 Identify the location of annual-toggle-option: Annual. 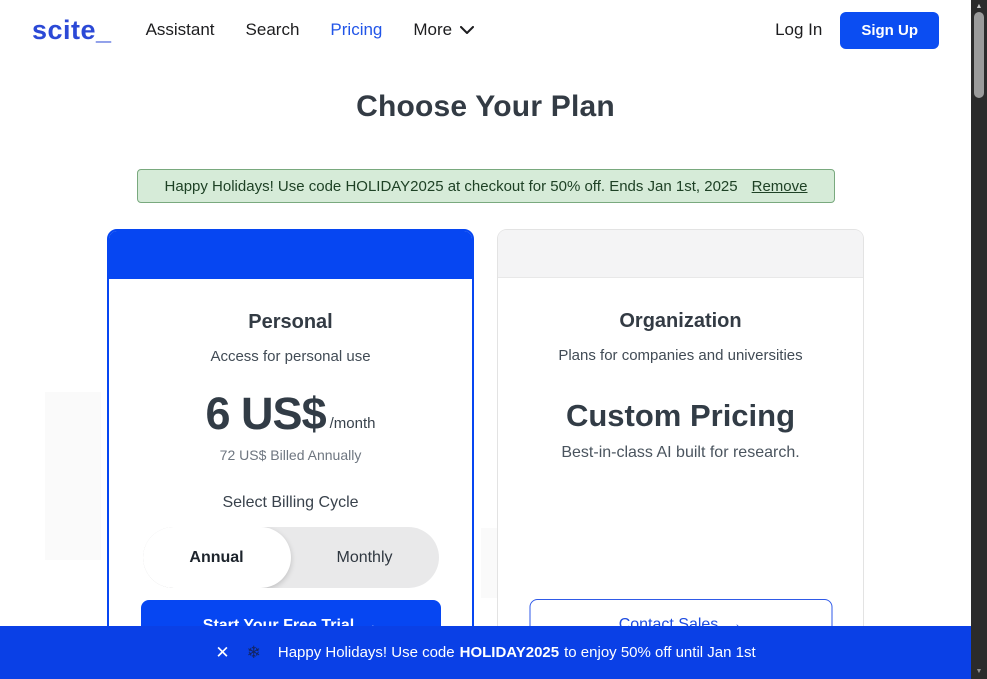
(216, 557).